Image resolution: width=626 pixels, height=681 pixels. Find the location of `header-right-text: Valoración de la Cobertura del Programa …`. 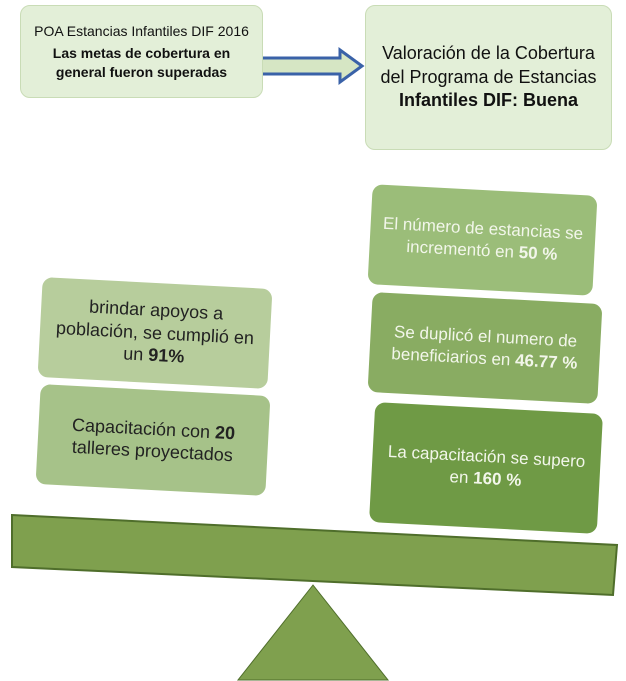

header-right-text: Valoración de la Cobertura del Programa … is located at coordinates (488, 65).